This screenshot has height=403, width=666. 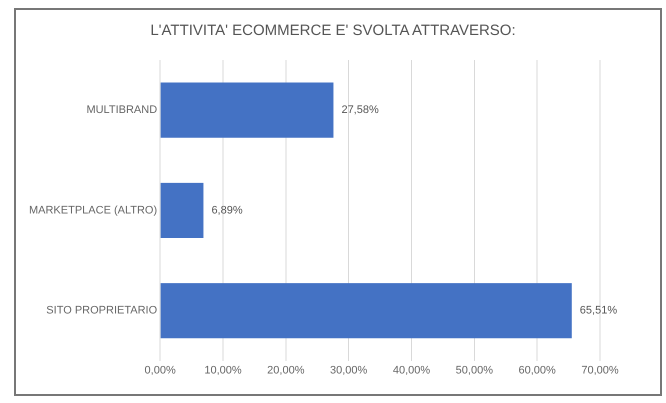 I want to click on x-tick-label: 40,00%, so click(x=411, y=370).